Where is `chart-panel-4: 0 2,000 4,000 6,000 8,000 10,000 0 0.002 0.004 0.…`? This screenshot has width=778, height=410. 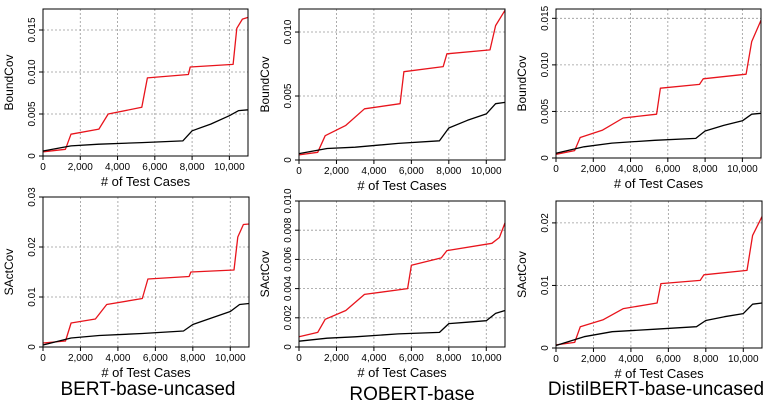
chart-panel-4: 0 2,000 4,000 6,000 8,000 10,000 0 0.002 0.004 0.… is located at coordinates (382, 284).